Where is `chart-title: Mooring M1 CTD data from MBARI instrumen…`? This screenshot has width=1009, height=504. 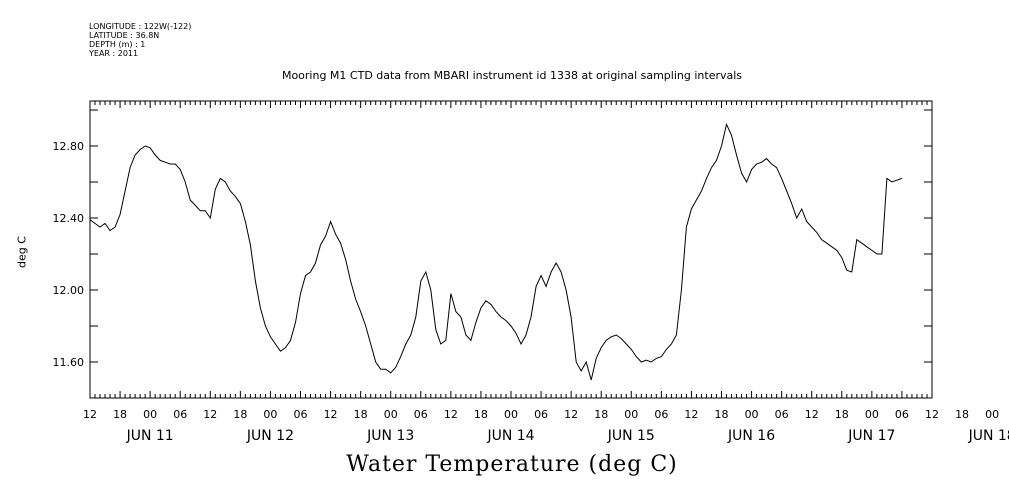 chart-title: Mooring M1 CTD data from MBARI instrumen… is located at coordinates (512, 75).